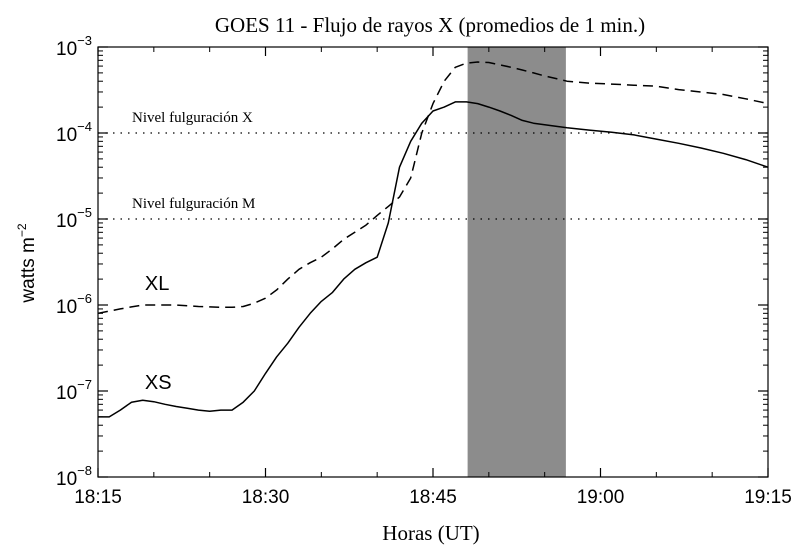  Describe the element at coordinates (84, 384) in the screenshot. I see `y-tick-exponent: −7` at that location.